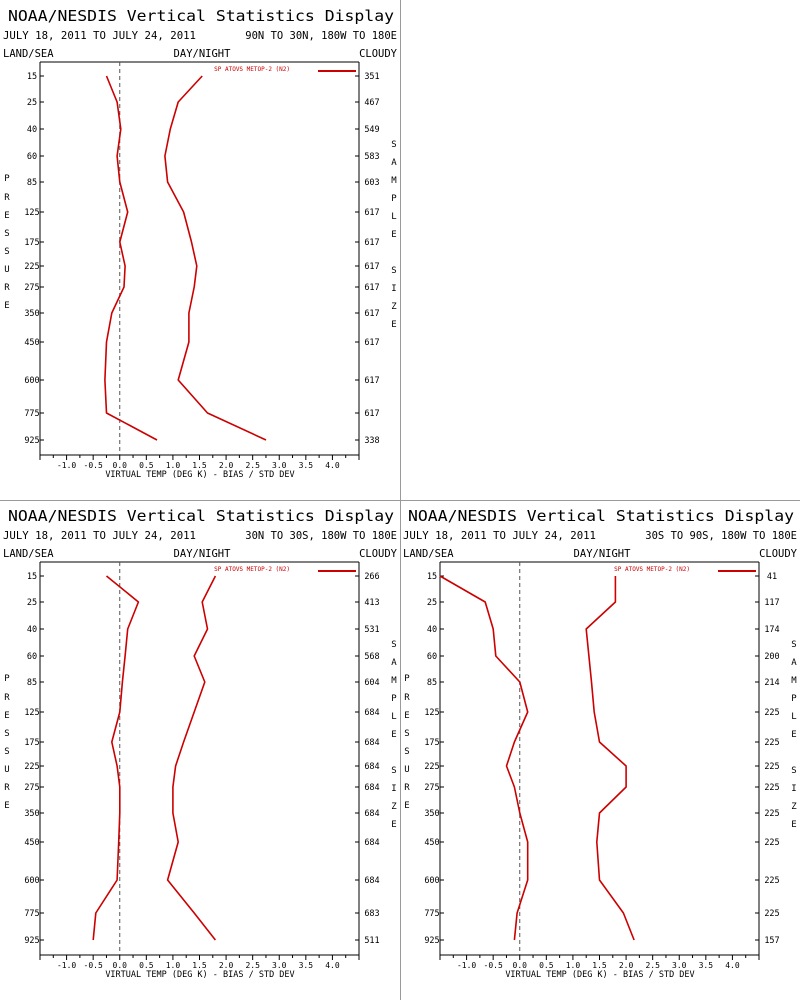 Image resolution: width=800 pixels, height=1000 pixels. I want to click on x-tick-label: 0.5, so click(146, 965).